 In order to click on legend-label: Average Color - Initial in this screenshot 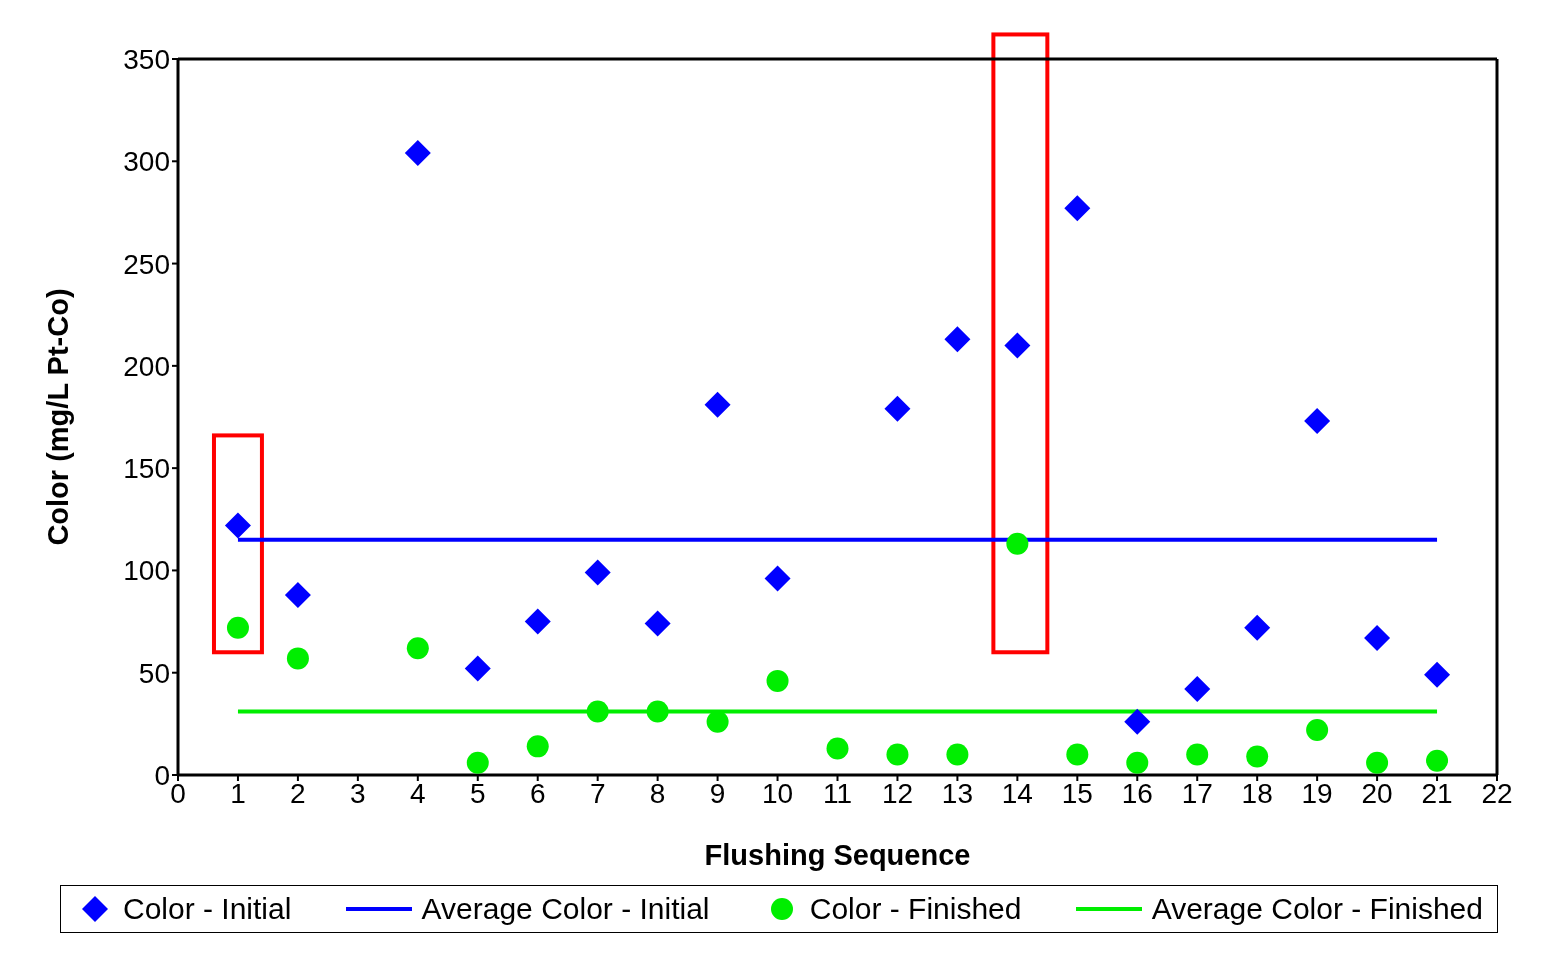, I will do `click(565, 909)`.